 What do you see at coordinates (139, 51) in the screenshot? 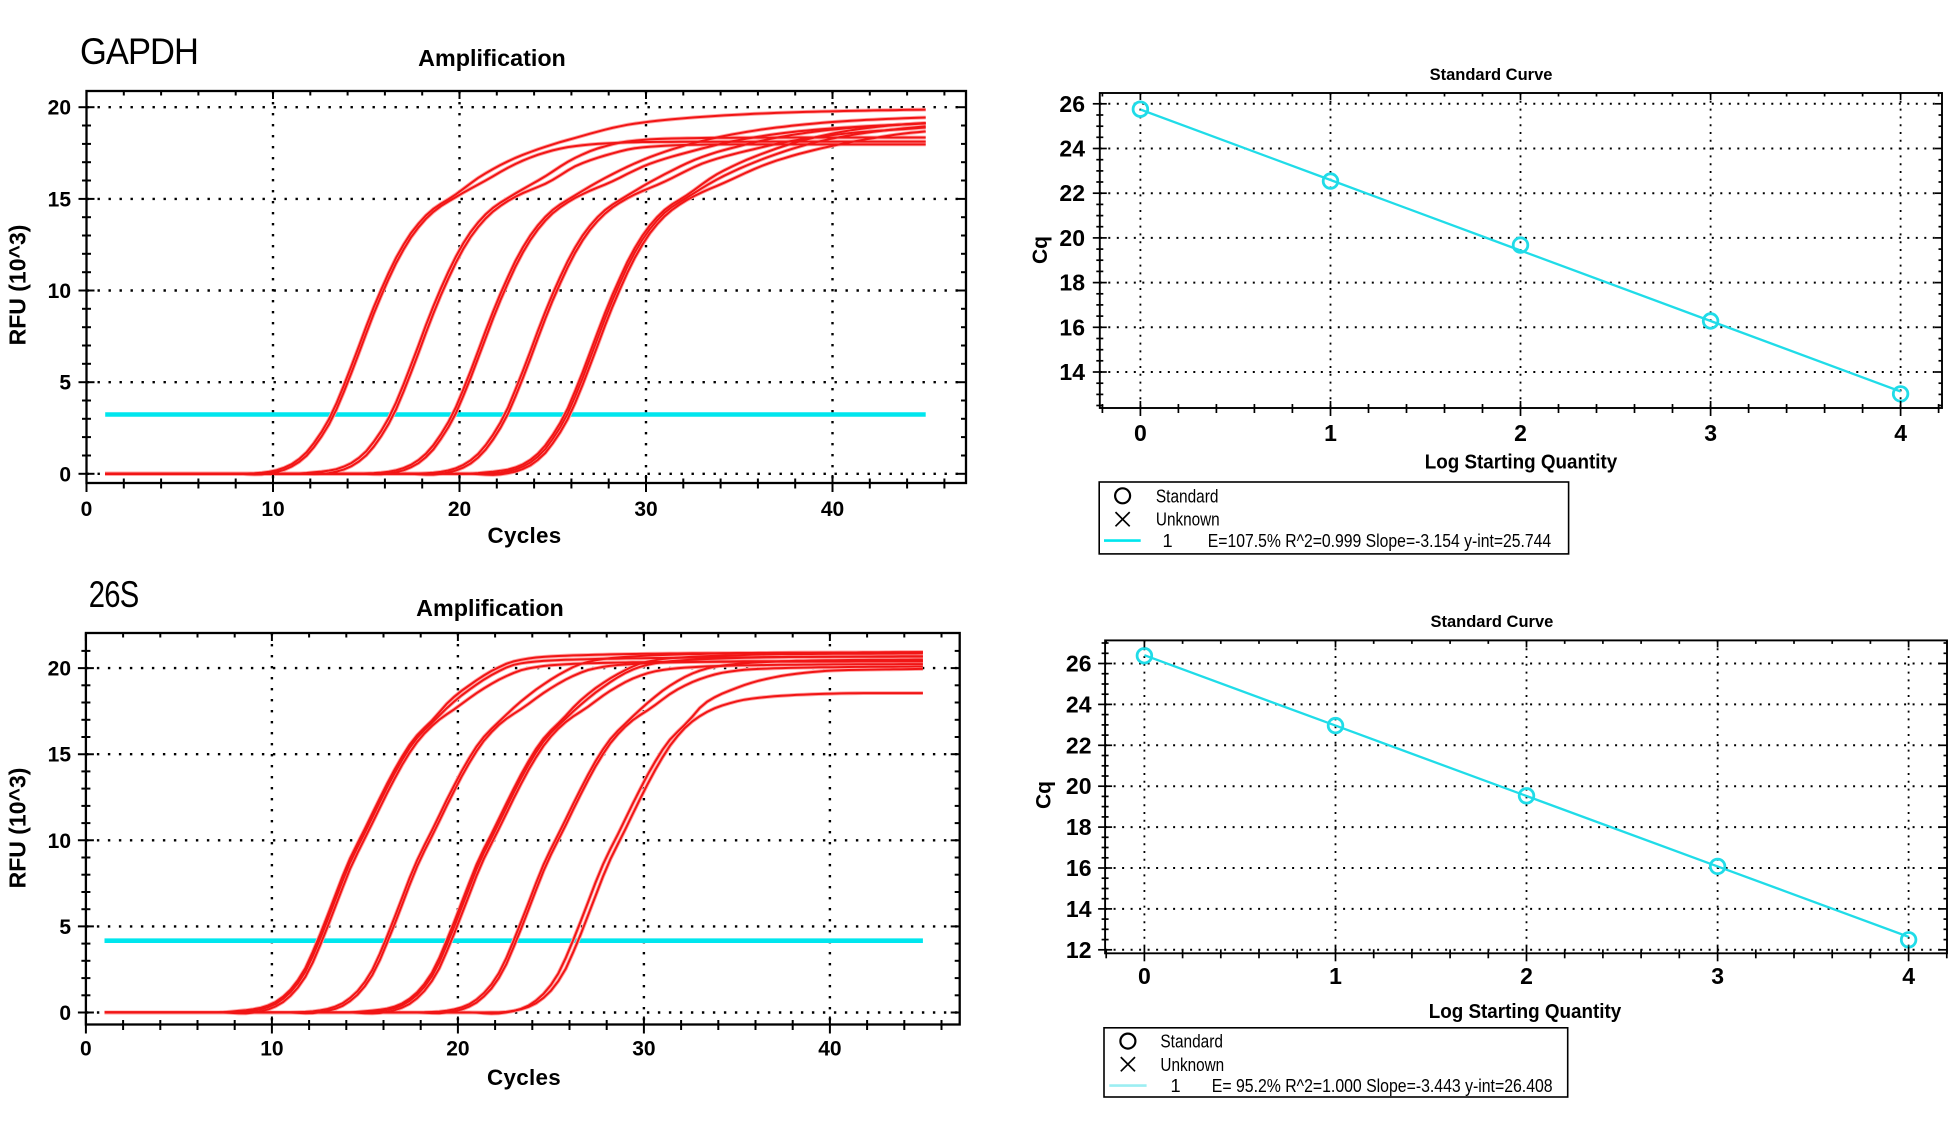
I see `svg-text: GAPDH` at bounding box center [139, 51].